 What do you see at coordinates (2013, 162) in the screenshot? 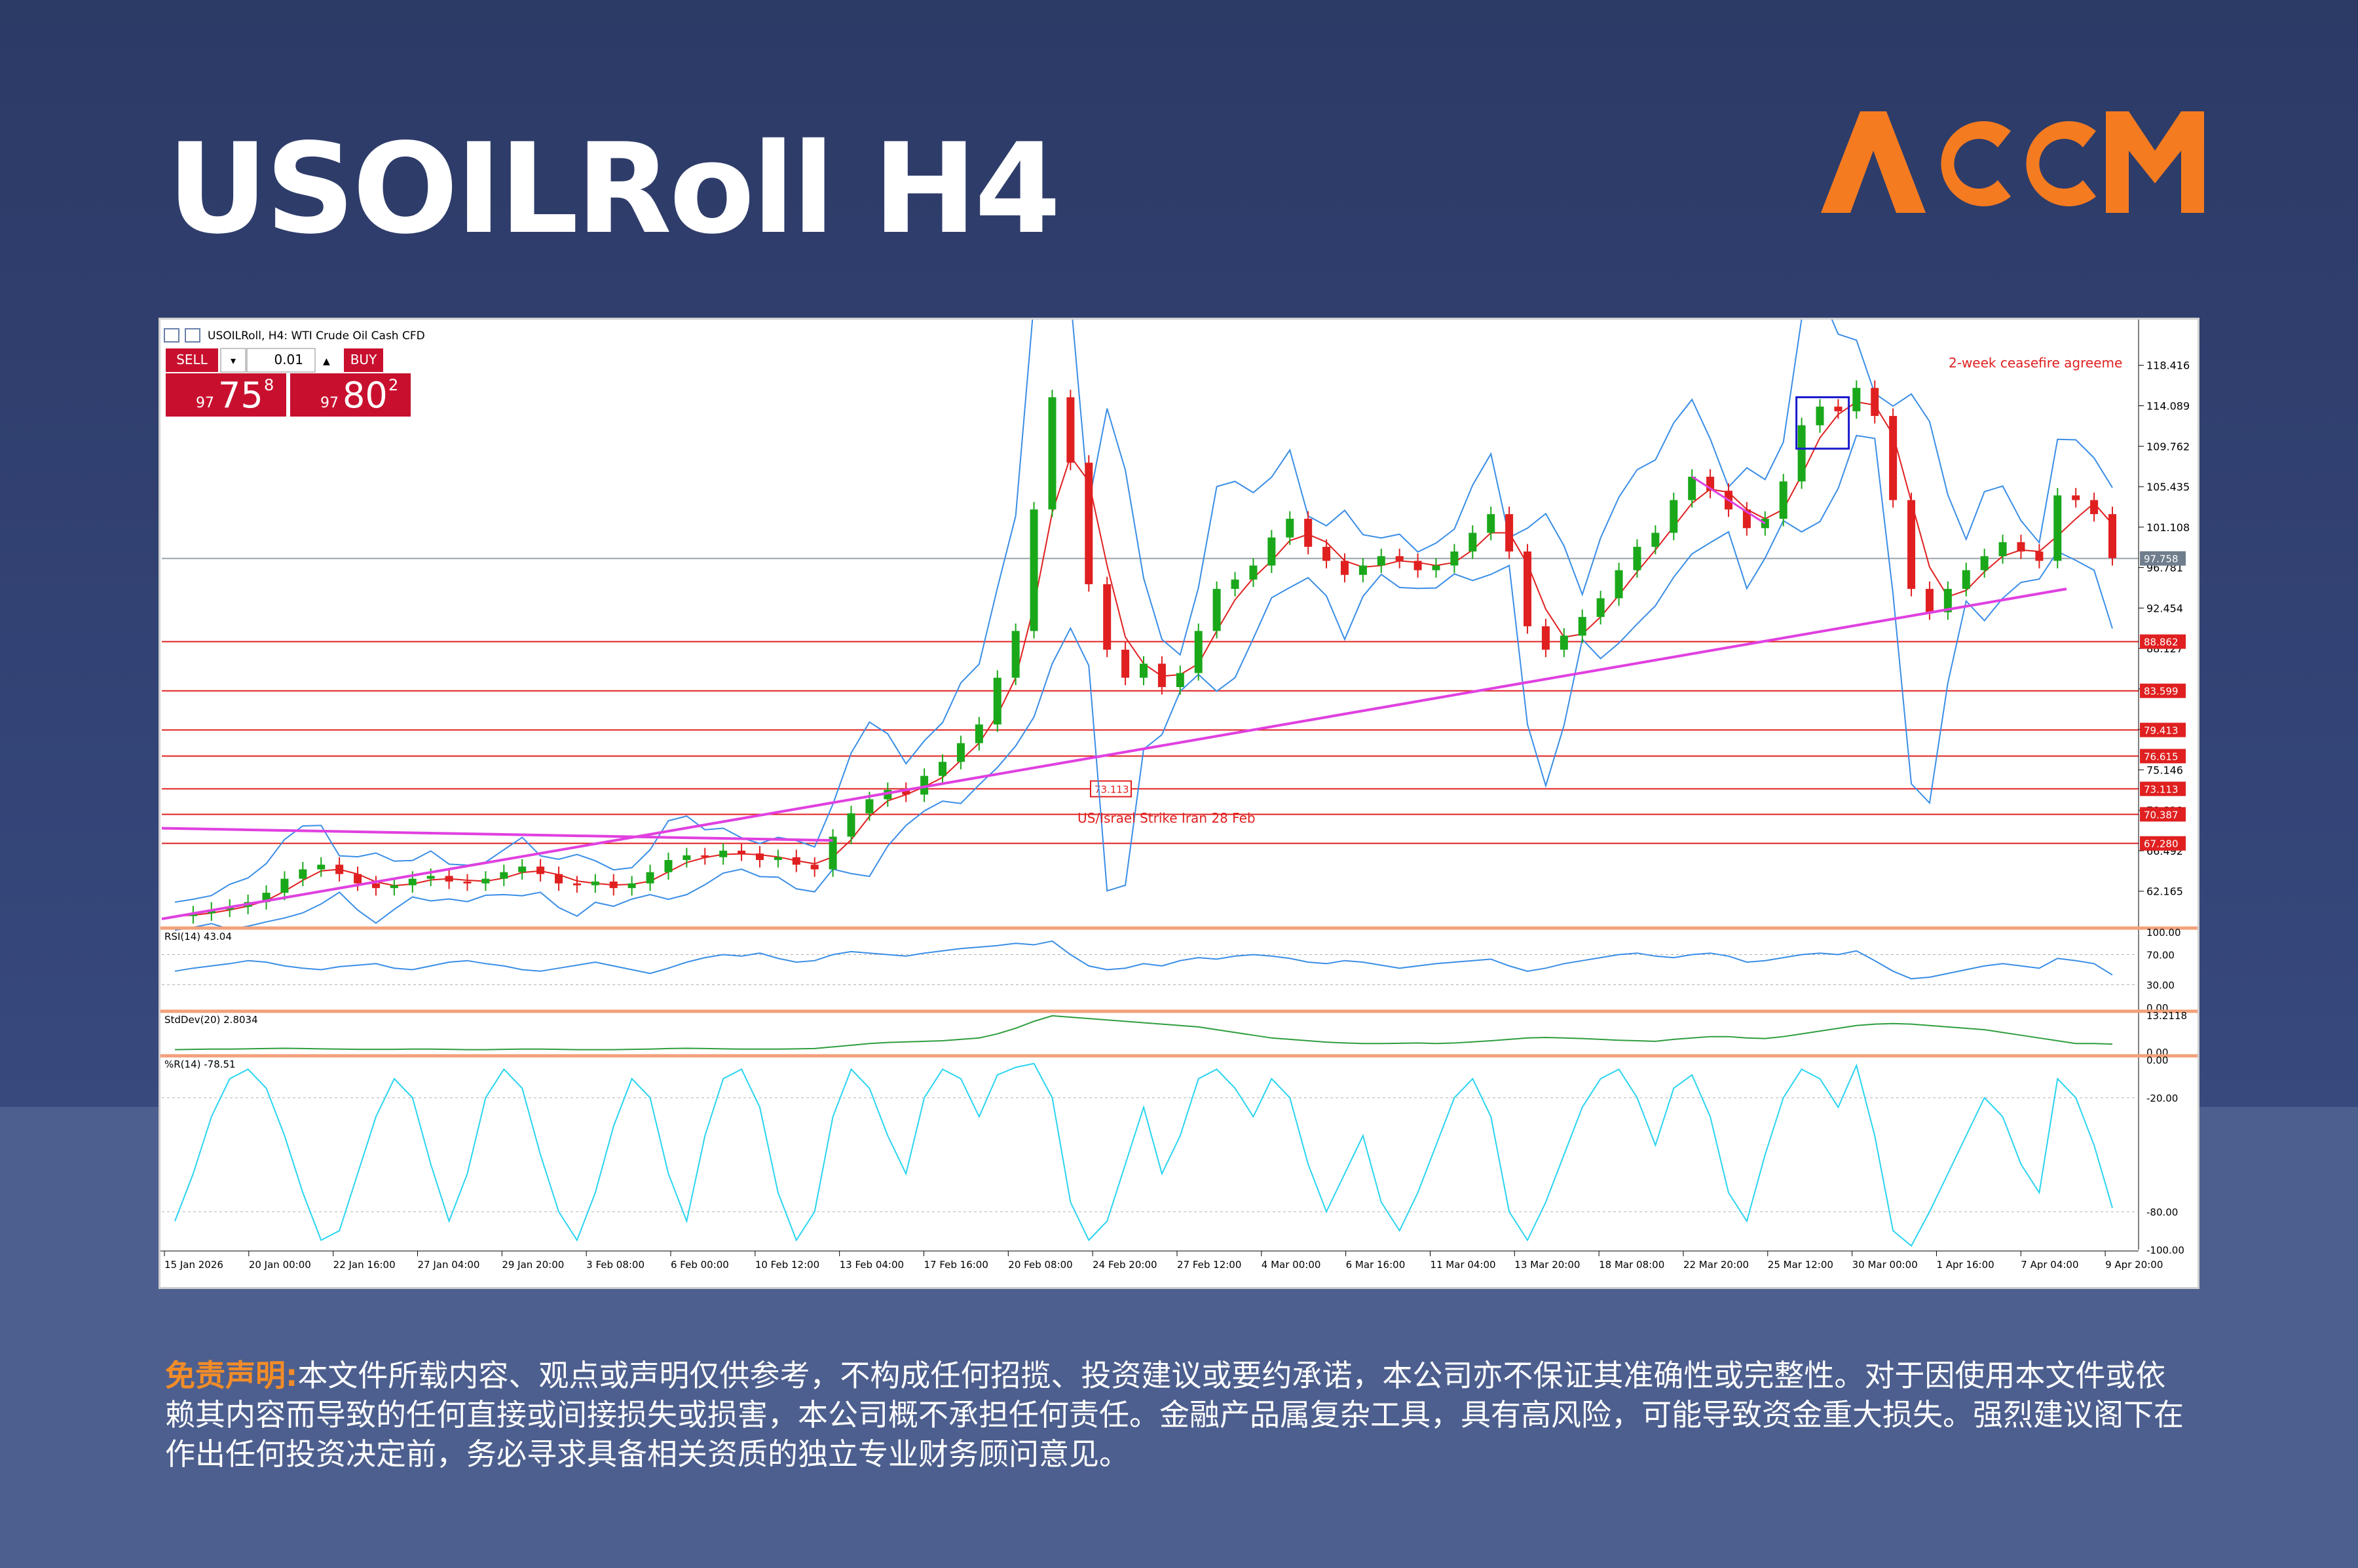
I see `accm-logo` at bounding box center [2013, 162].